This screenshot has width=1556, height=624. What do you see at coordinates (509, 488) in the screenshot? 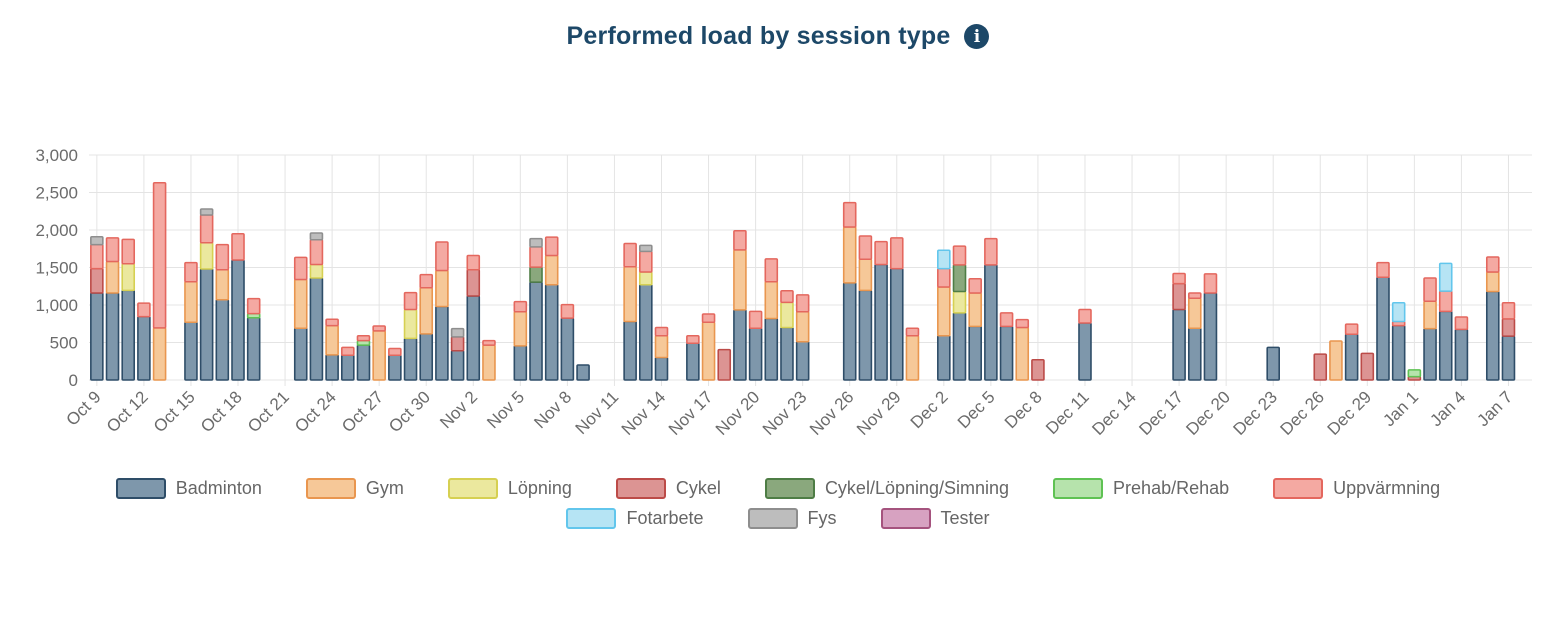
I see `legend-item-löpning: Löpning` at bounding box center [509, 488].